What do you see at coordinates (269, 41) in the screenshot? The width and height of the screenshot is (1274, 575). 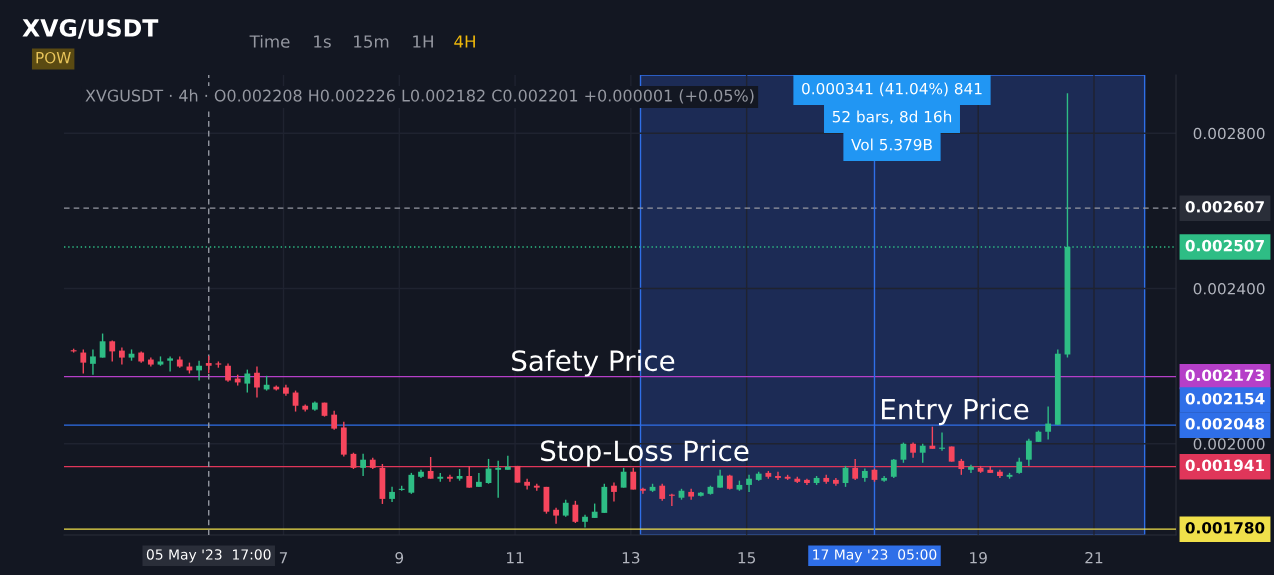 I see `text: Time` at bounding box center [269, 41].